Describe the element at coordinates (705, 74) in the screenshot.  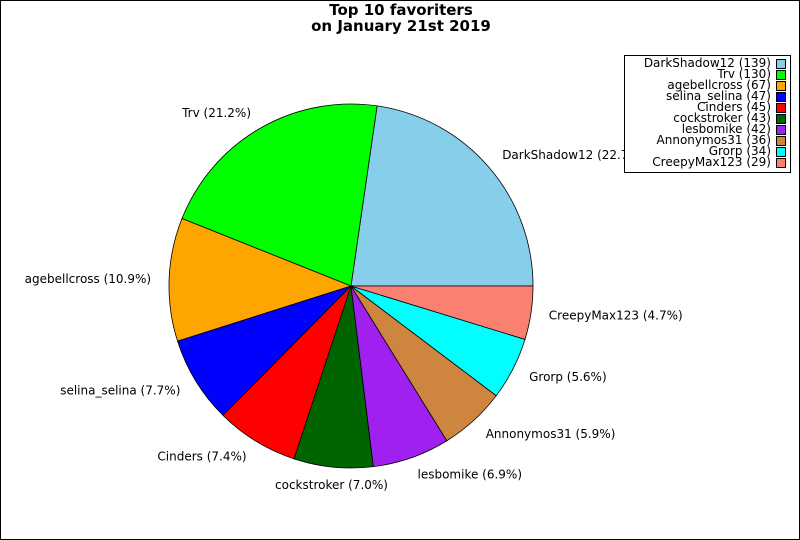
I see `legend-entry-trv: Trv (130)` at that location.